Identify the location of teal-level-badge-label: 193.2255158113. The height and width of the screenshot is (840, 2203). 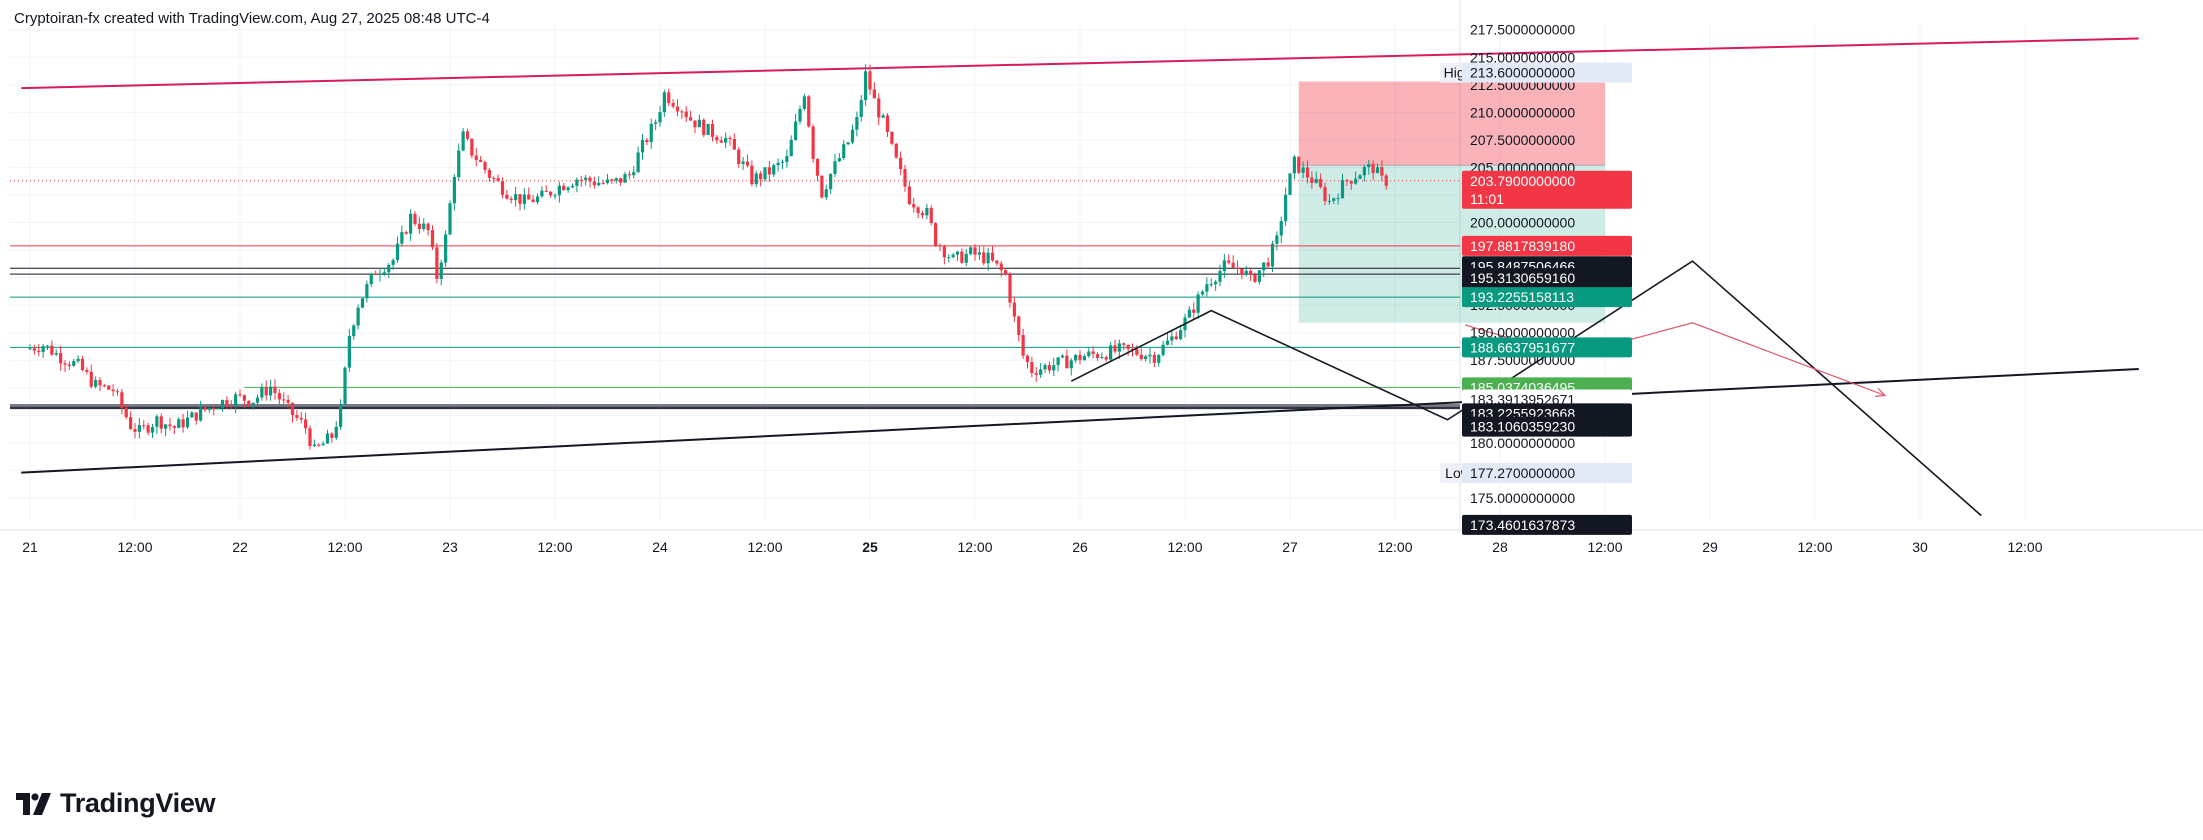
(1522, 297).